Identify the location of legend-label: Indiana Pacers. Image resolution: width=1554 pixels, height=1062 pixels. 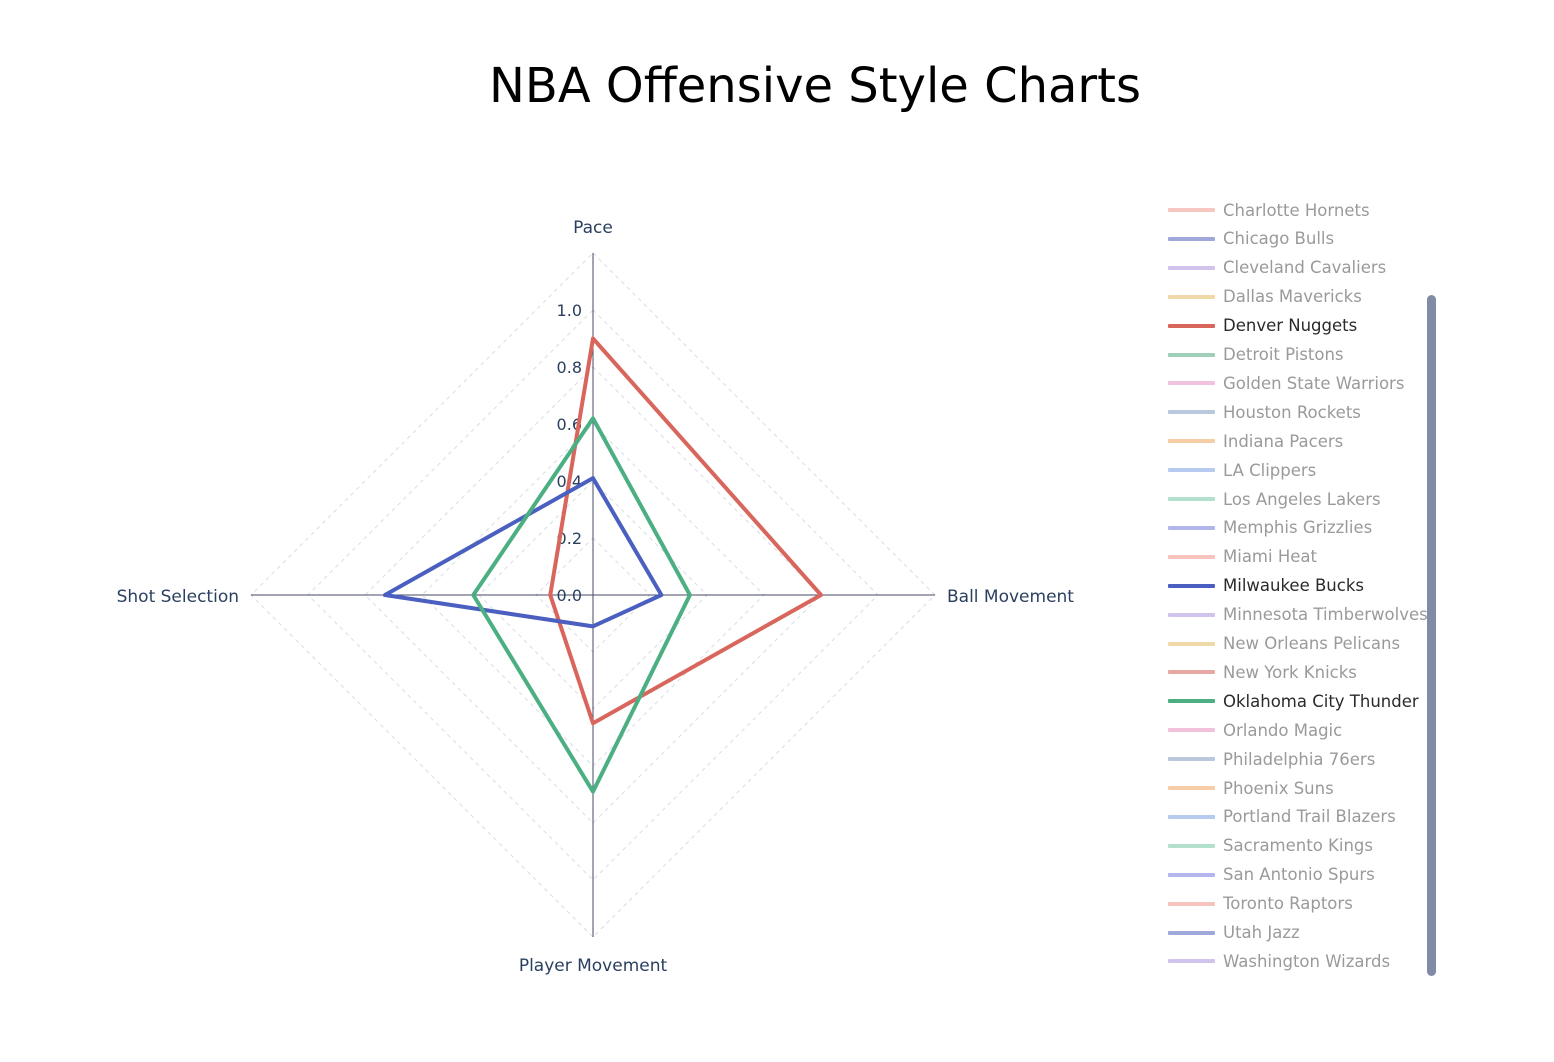
(1283, 441).